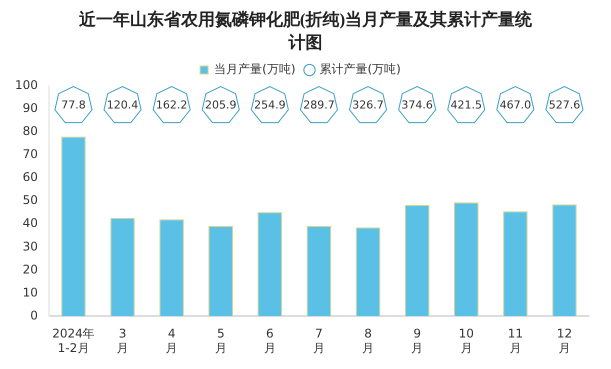 The width and height of the screenshot is (611, 369). What do you see at coordinates (466, 105) in the screenshot?
I see `annotation: 421.5` at bounding box center [466, 105].